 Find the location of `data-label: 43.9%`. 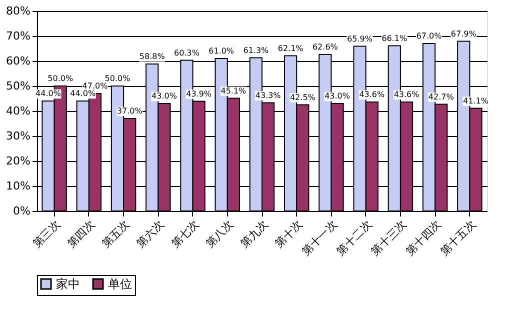

data-label: 43.9% is located at coordinates (199, 93).